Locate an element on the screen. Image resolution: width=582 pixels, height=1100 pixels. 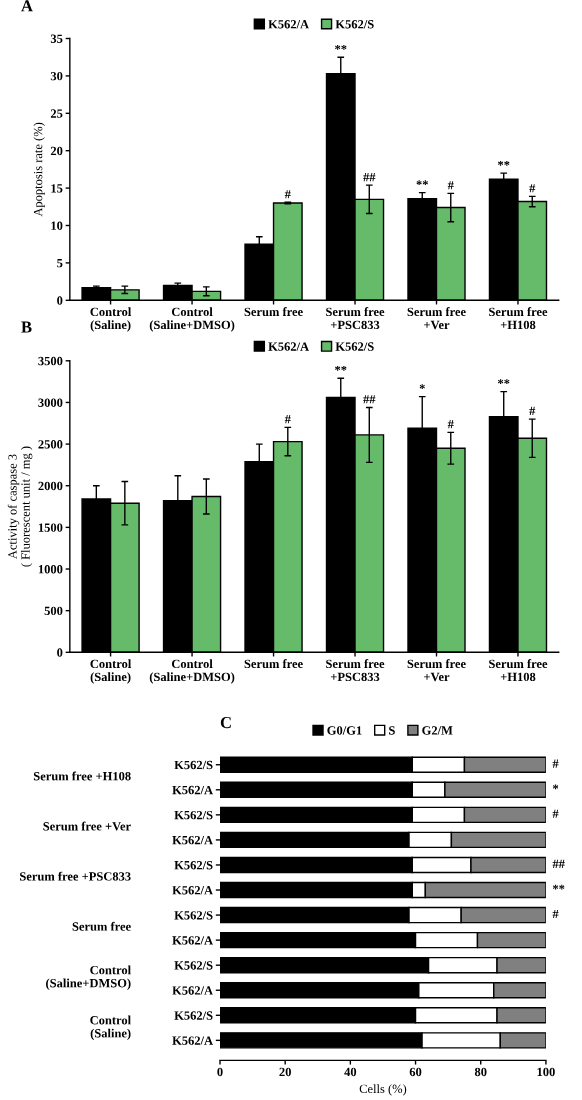
chart-title: A is located at coordinates (27, 6).